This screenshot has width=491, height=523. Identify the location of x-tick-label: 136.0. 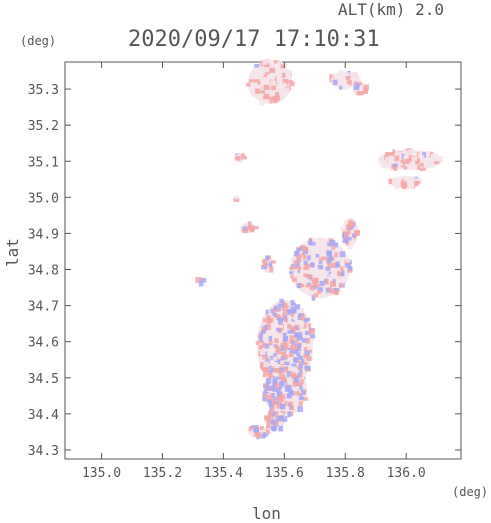
(406, 473).